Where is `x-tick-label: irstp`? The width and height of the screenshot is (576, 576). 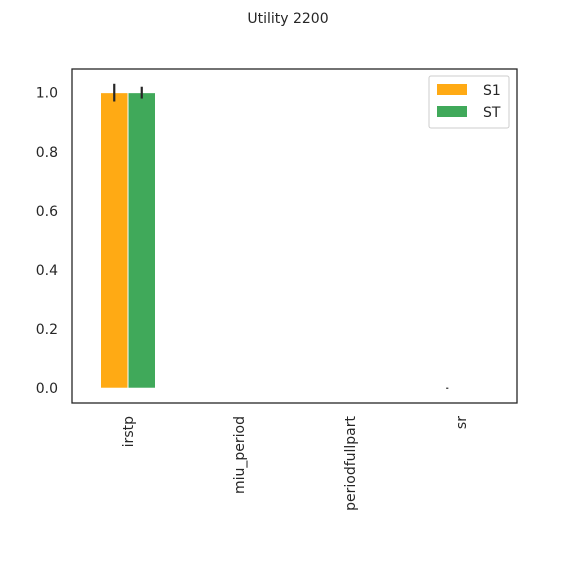 x-tick-label: irstp is located at coordinates (129, 431).